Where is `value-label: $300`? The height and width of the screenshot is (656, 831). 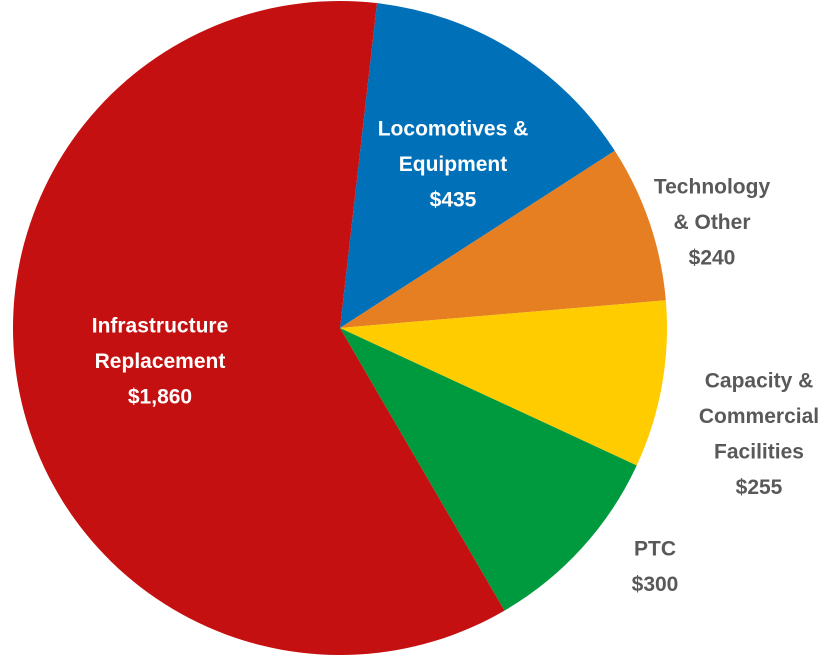 value-label: $300 is located at coordinates (655, 584).